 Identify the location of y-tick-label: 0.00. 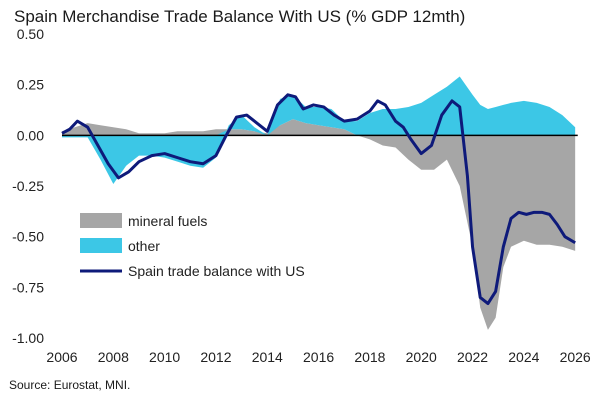
(30, 135).